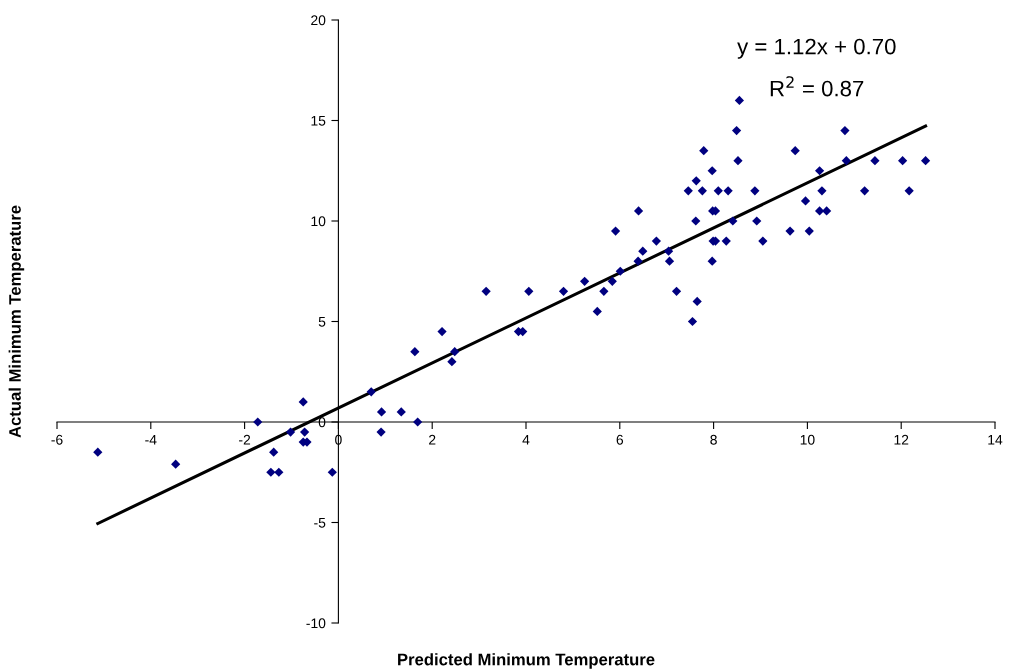  I want to click on x-tick-label: 8, so click(713, 439).